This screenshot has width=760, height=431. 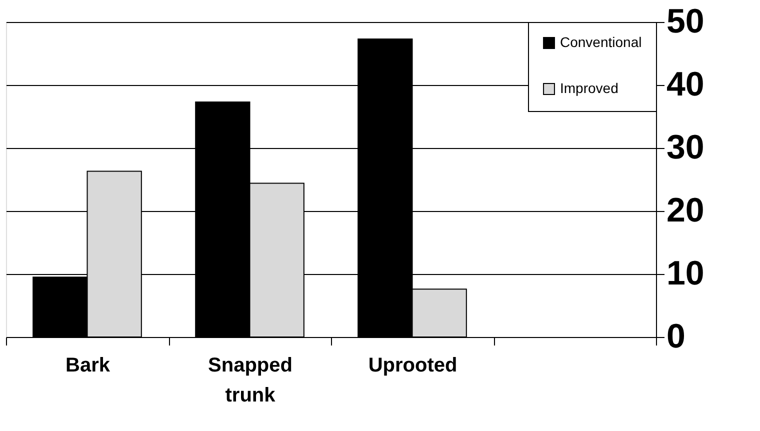 What do you see at coordinates (685, 211) in the screenshot?
I see `y-tick-label: 20` at bounding box center [685, 211].